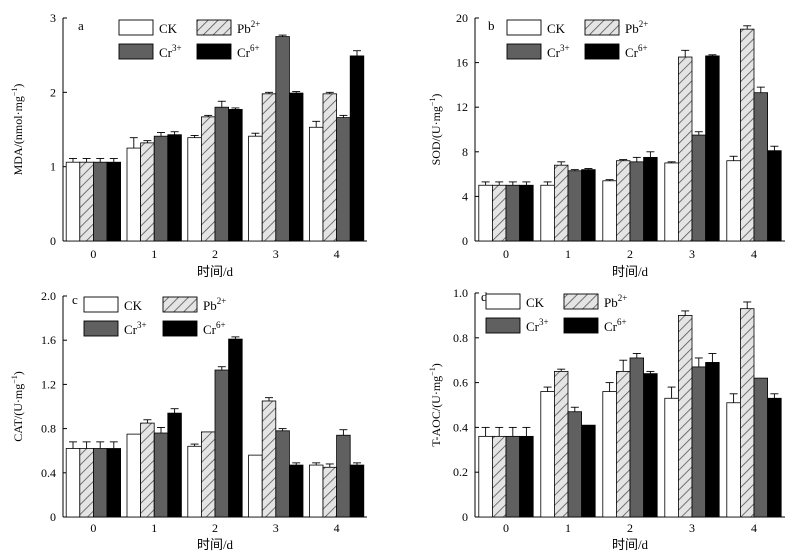 Image resolution: width=796 pixels, height=559 pixels. I want to click on y-axis-label-main: SOD/(U·mg, so click(436, 135).